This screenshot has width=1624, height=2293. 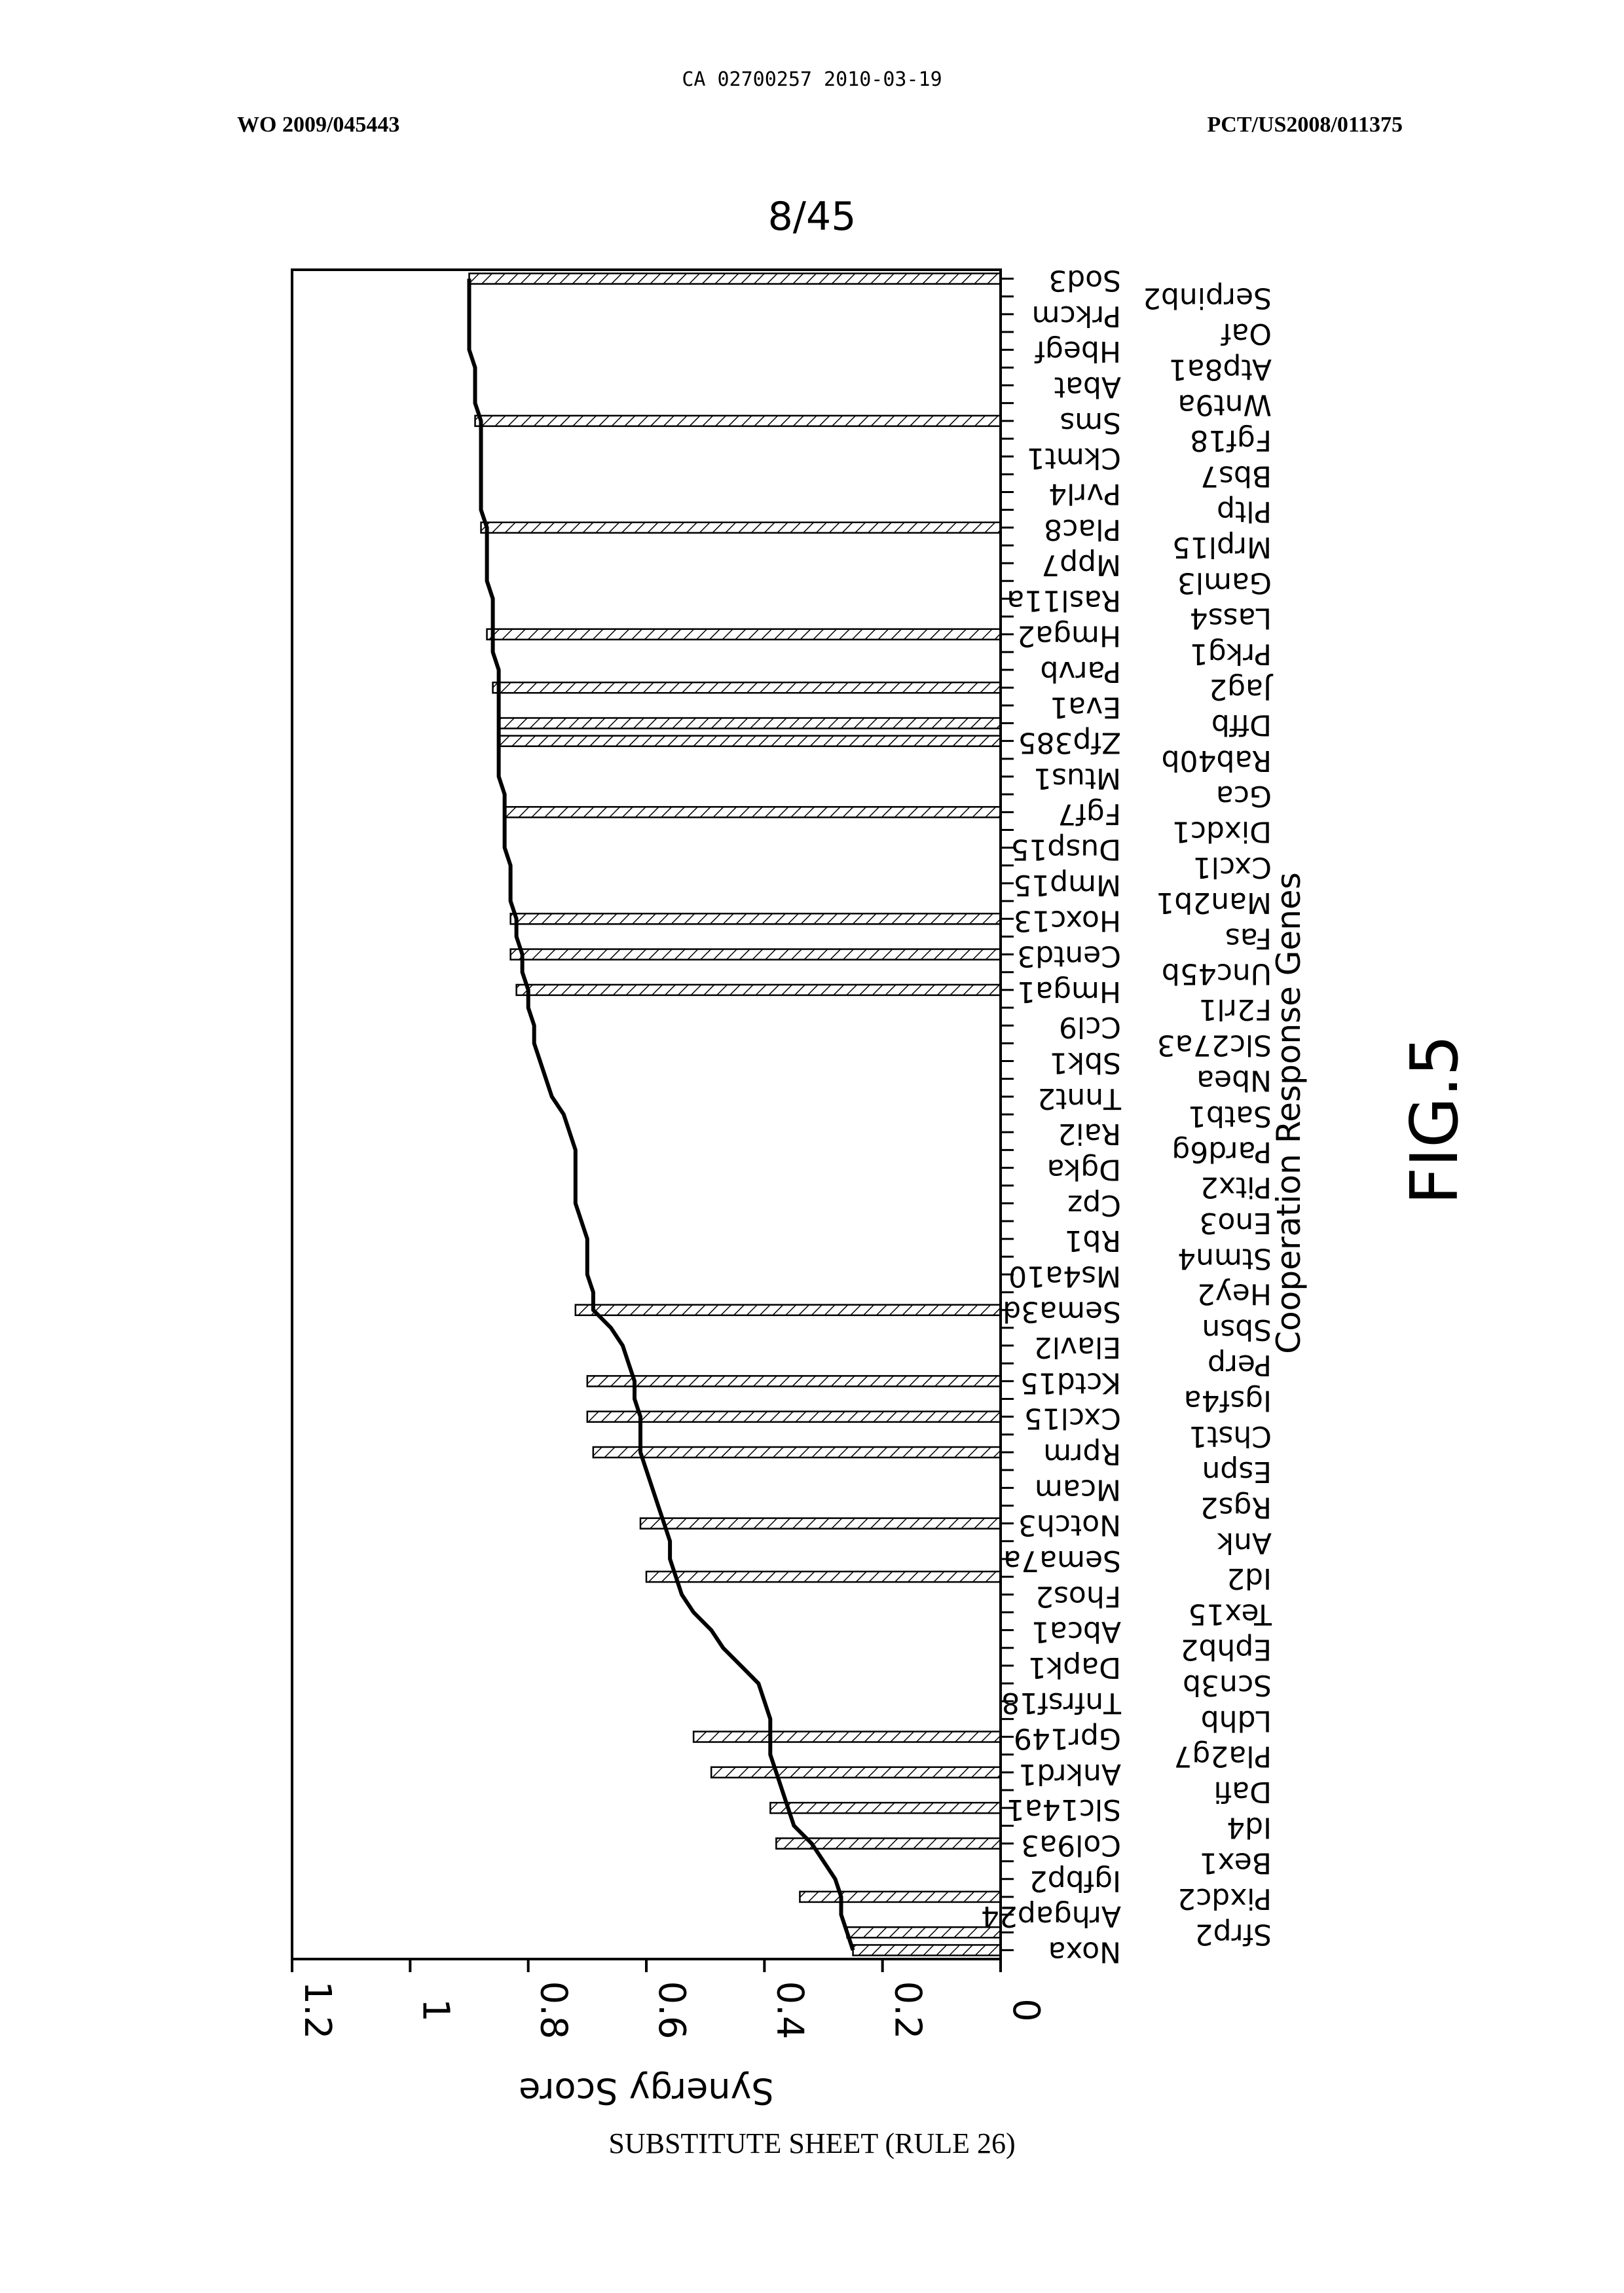 I want to click on gene-label: Dgka, so click(x=1084, y=1169).